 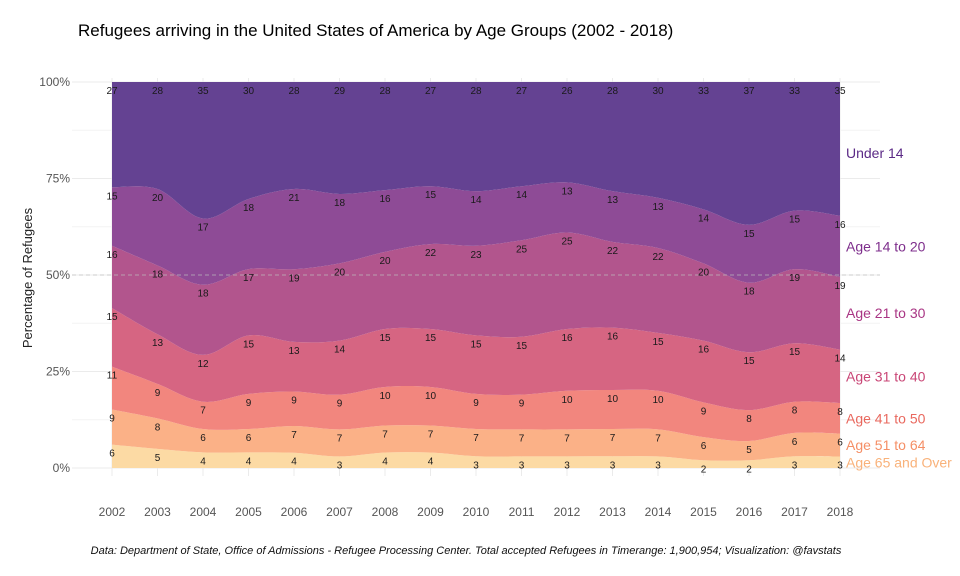 What do you see at coordinates (875, 153) in the screenshot?
I see `series-label: Under 14` at bounding box center [875, 153].